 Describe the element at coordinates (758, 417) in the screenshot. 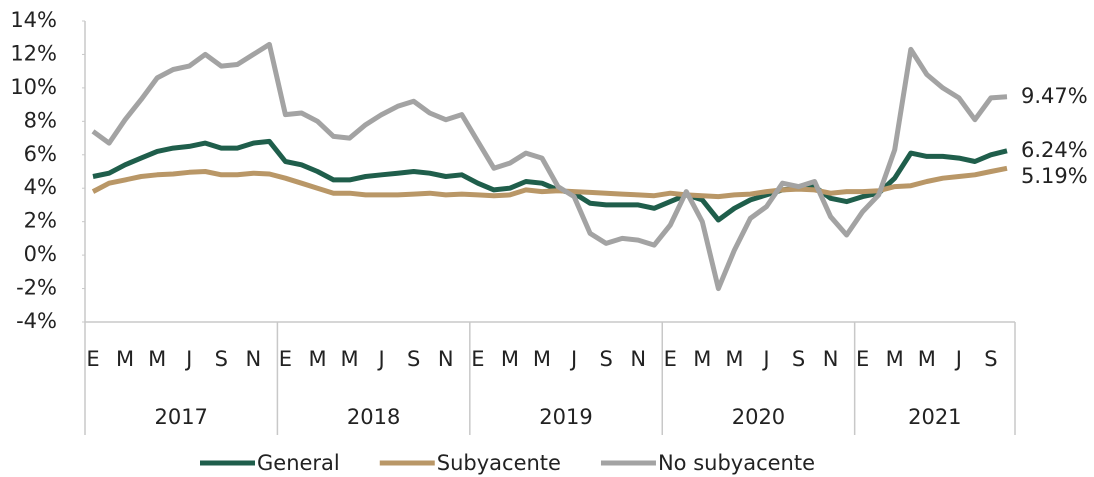

I see `year-label: 2020` at that location.